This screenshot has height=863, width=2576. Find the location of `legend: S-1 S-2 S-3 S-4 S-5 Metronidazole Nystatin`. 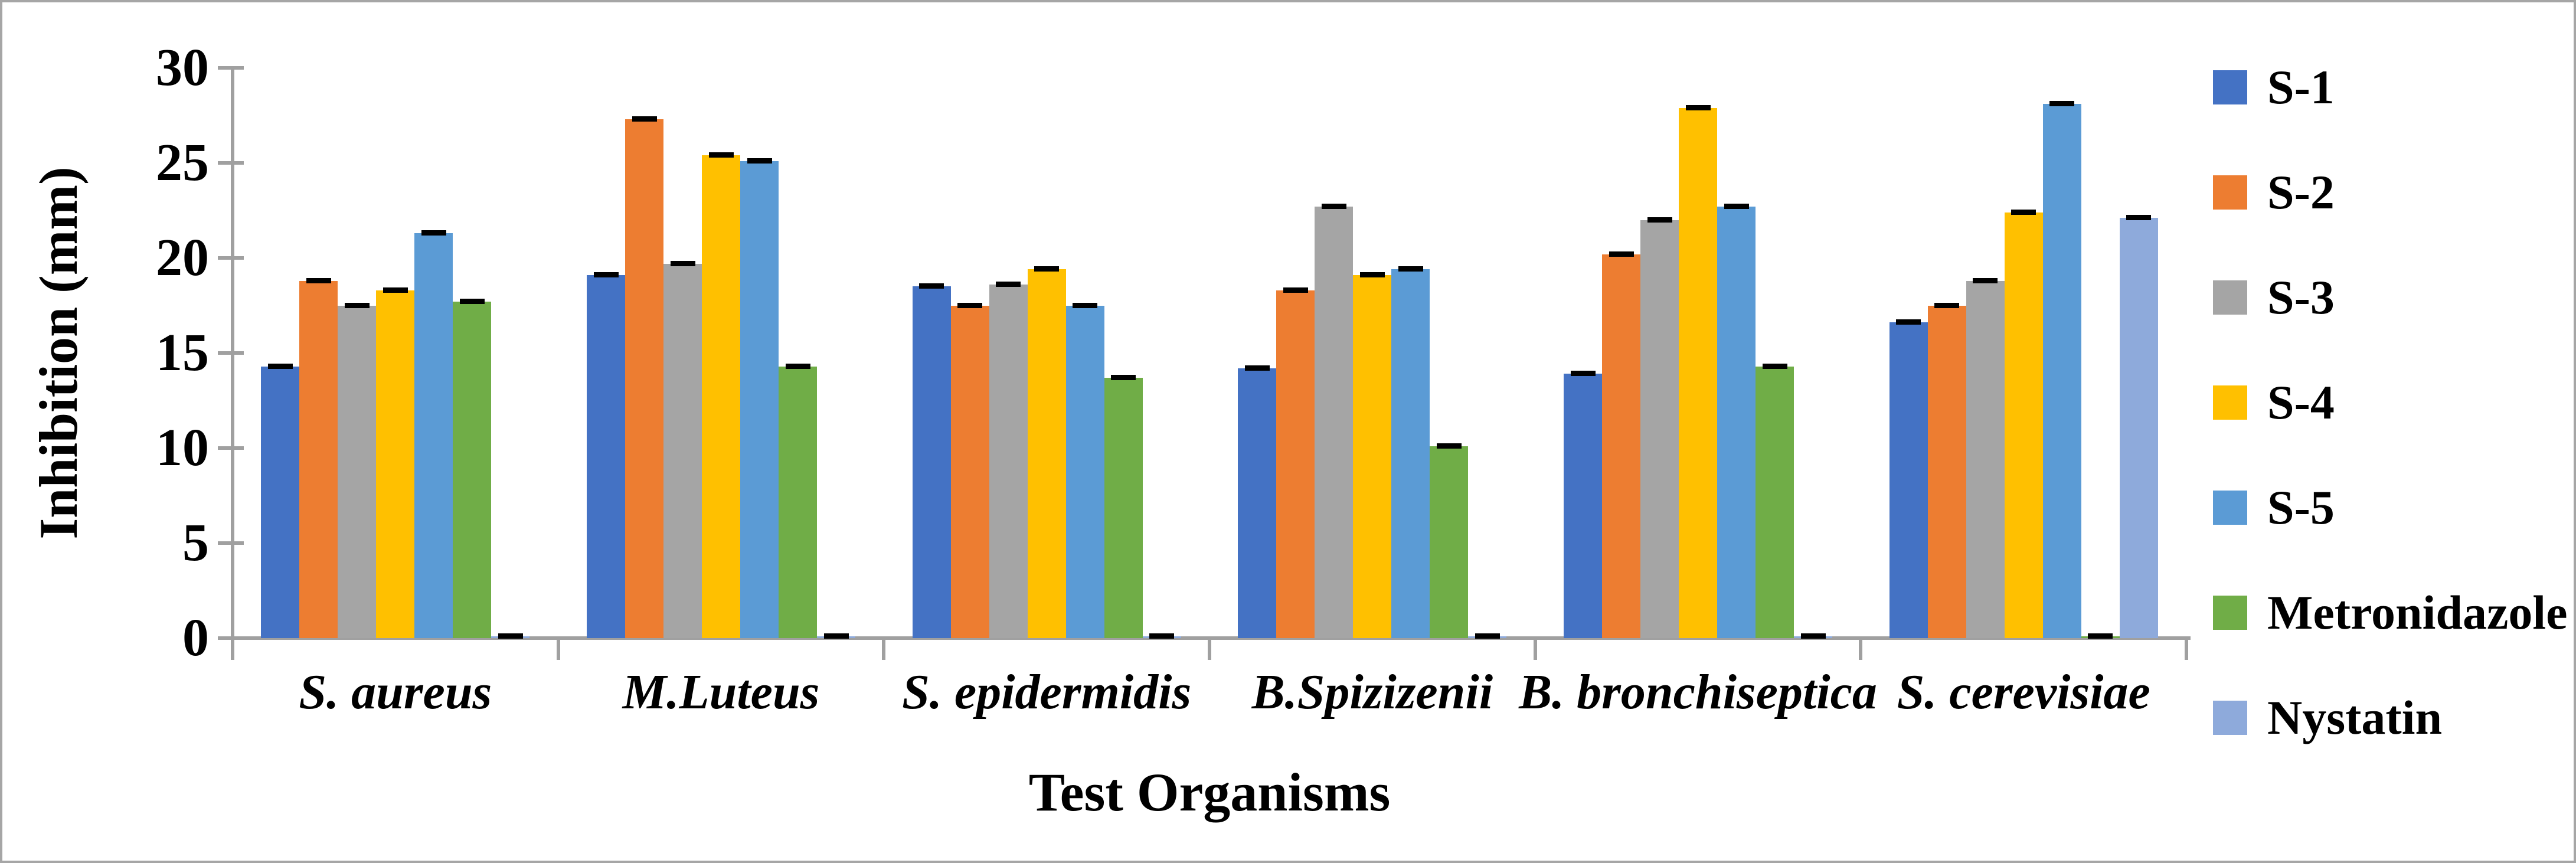

legend: S-1 S-2 S-3 S-4 S-5 Metronidazole Nystatin is located at coordinates (2393, 431).